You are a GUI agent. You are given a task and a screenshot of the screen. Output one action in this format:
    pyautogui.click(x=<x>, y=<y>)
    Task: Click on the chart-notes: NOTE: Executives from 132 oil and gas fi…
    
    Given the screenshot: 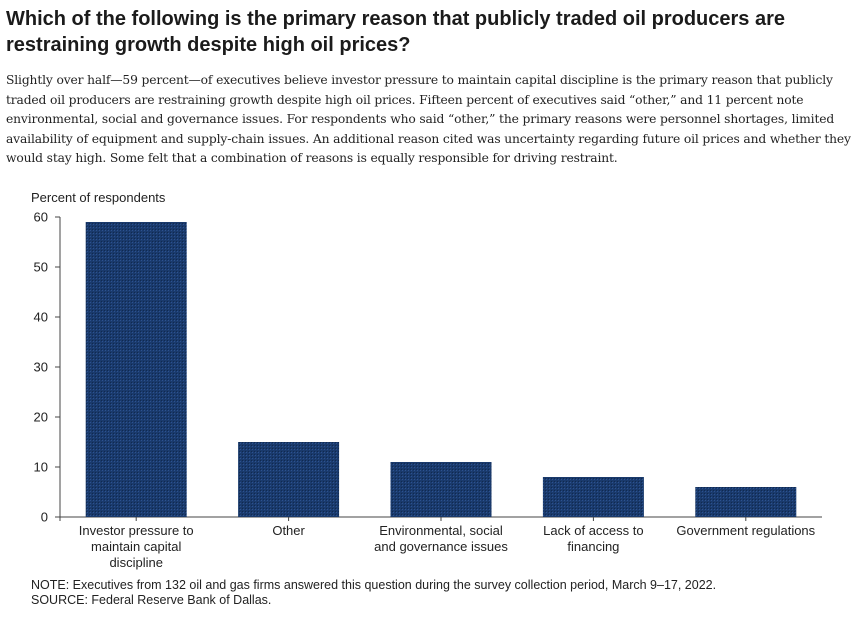 What is the action you would take?
    pyautogui.click(x=441, y=593)
    